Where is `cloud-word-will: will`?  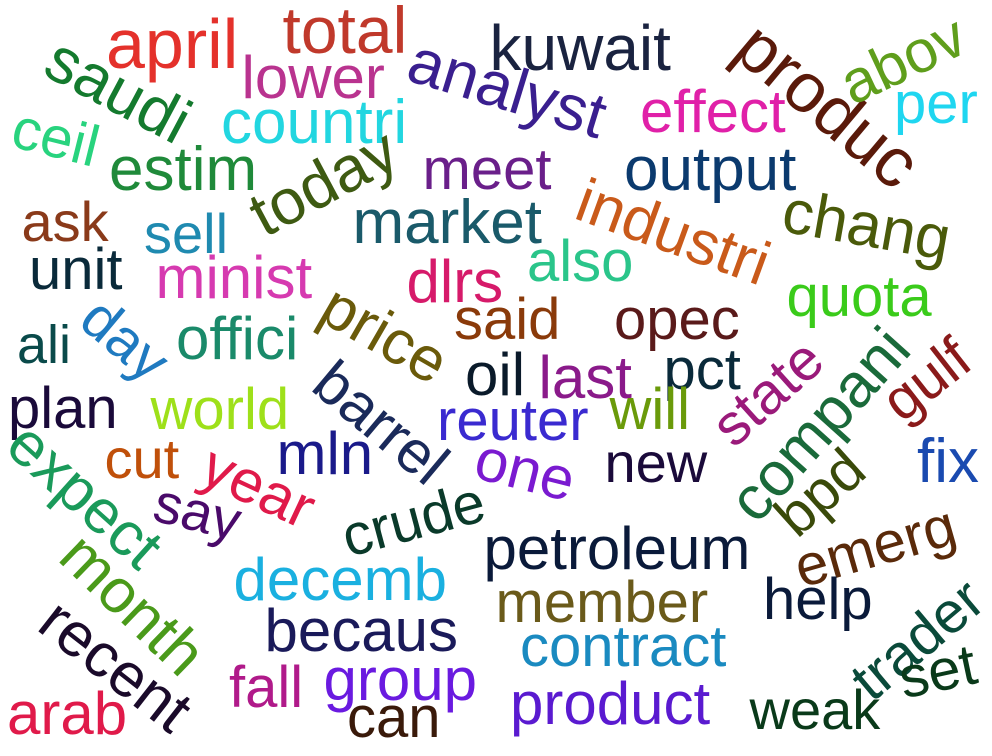 cloud-word-will: will is located at coordinates (650, 409).